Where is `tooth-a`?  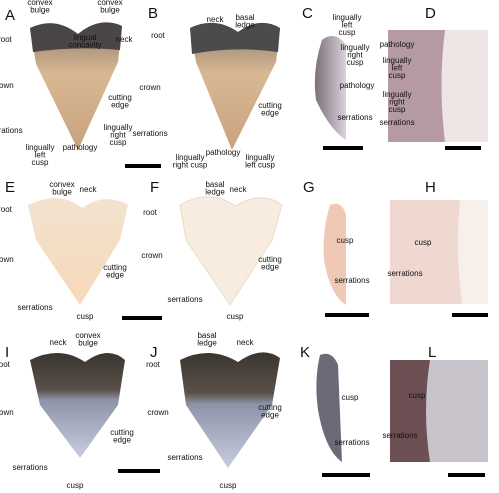 tooth-a is located at coordinates (76, 86).